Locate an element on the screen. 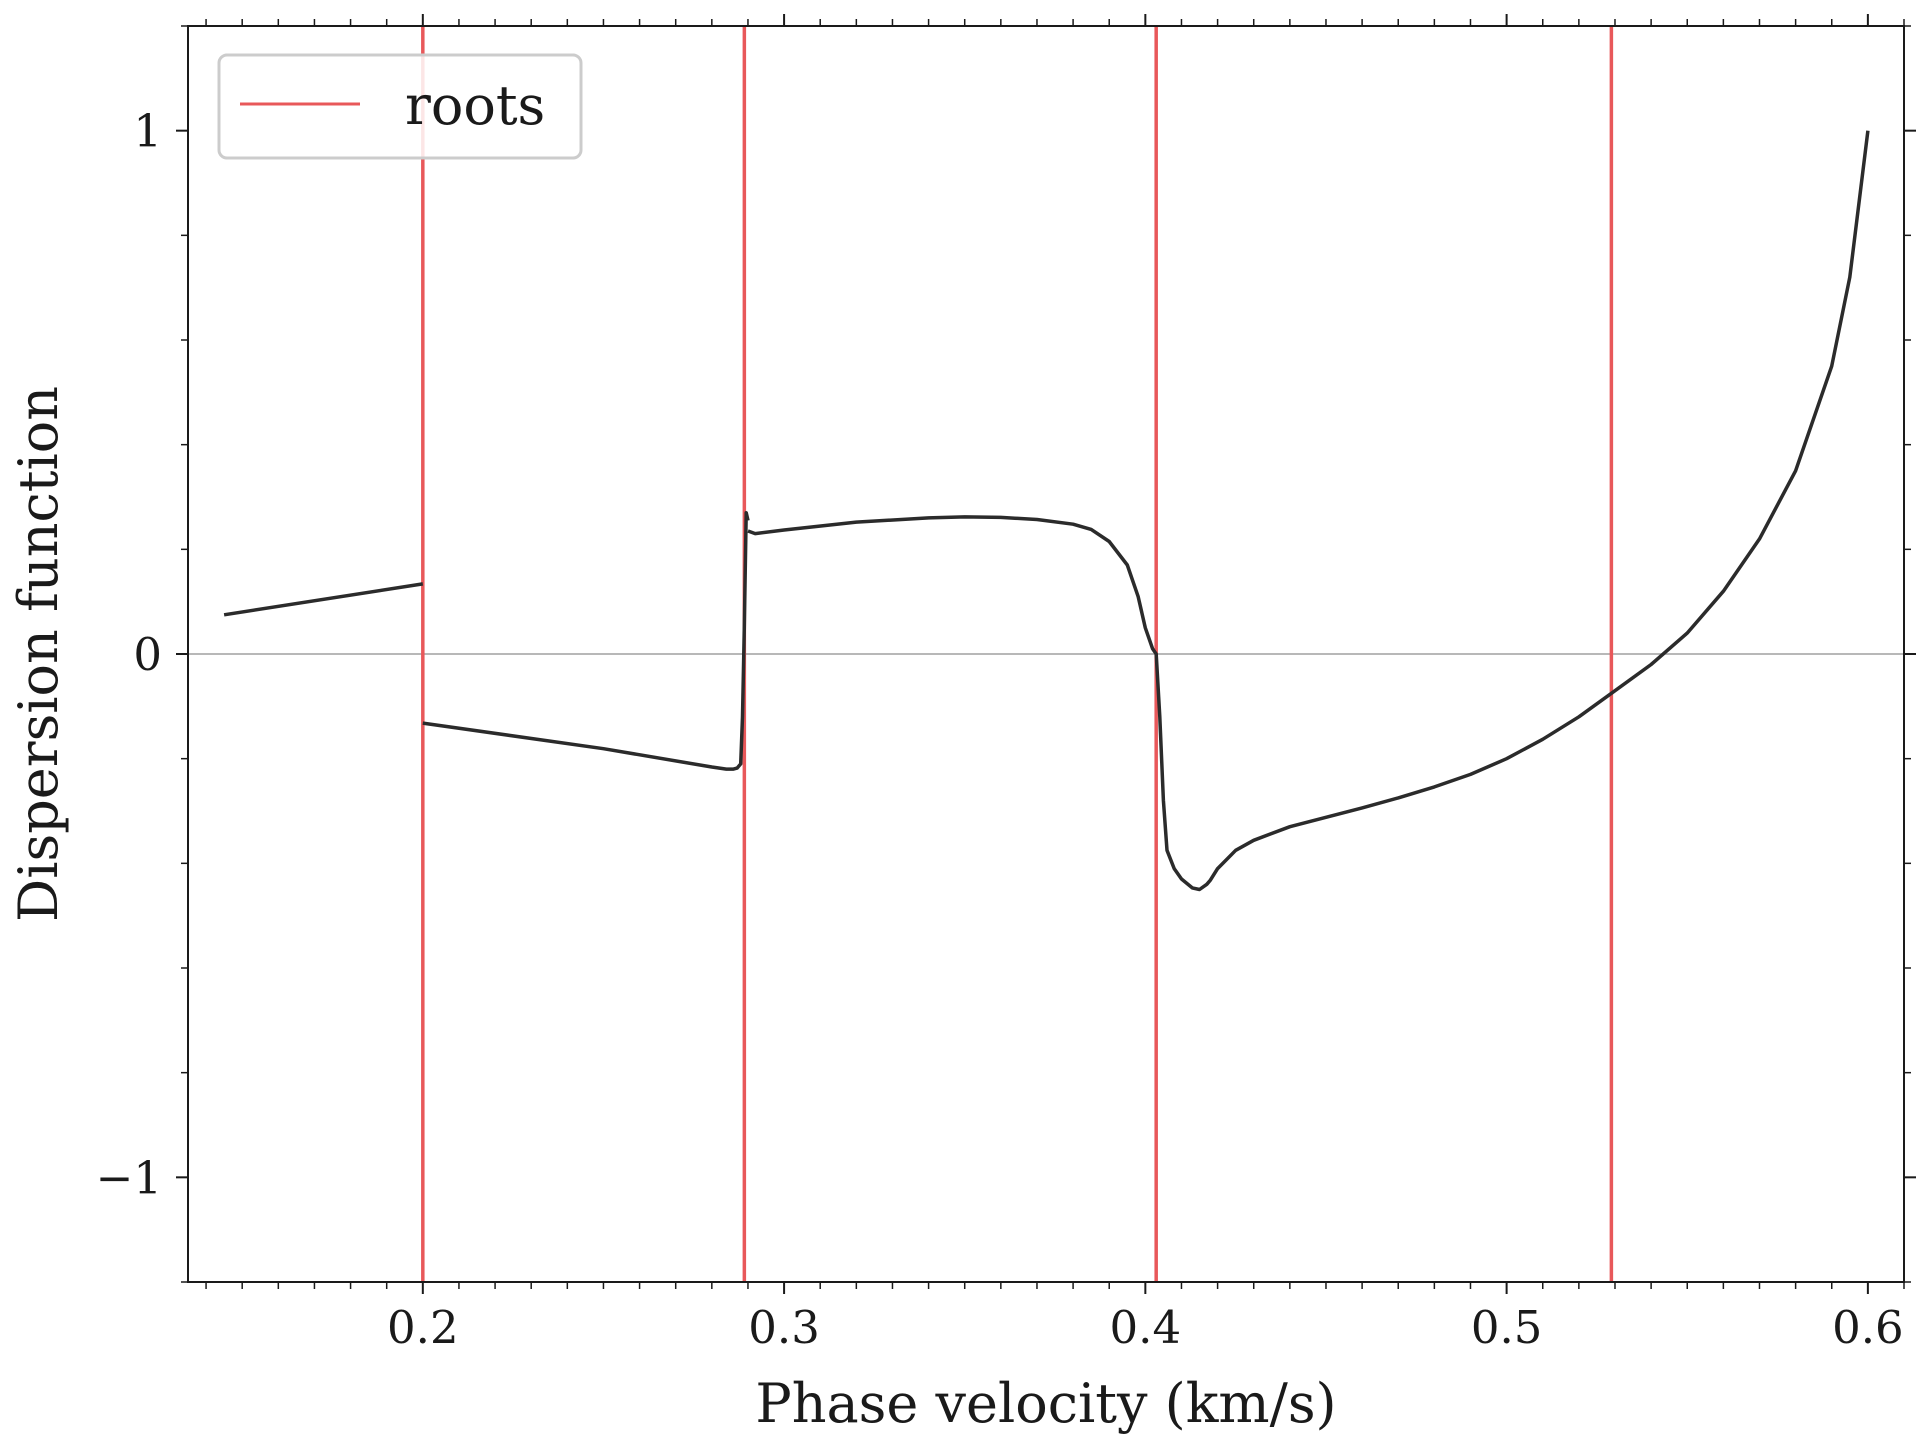 The image size is (1924, 1444). x-tick-label: 0.3 is located at coordinates (784, 1327).